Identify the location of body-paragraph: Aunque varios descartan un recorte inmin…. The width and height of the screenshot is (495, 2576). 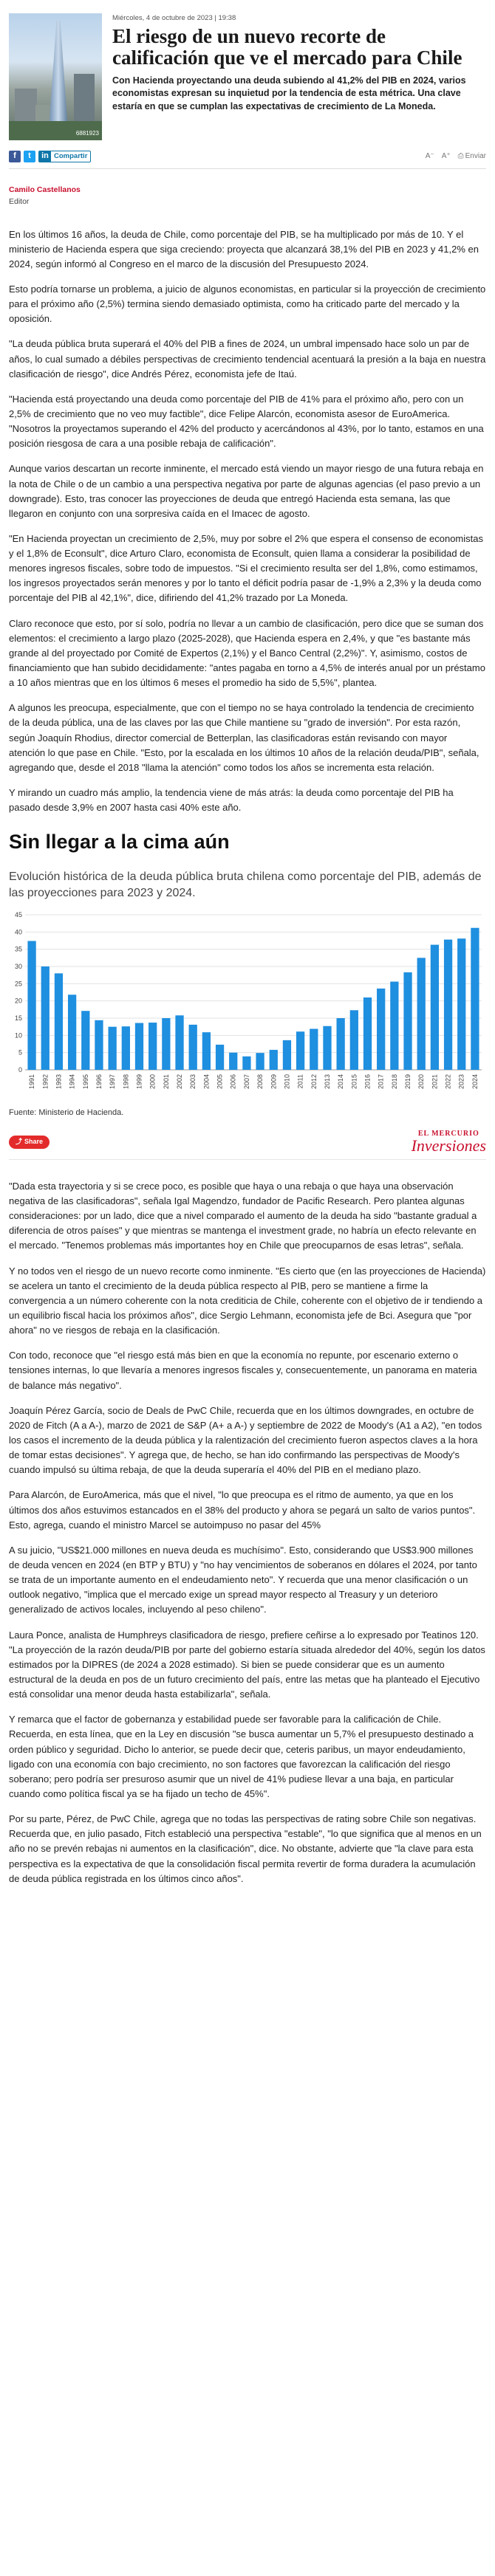
(247, 491).